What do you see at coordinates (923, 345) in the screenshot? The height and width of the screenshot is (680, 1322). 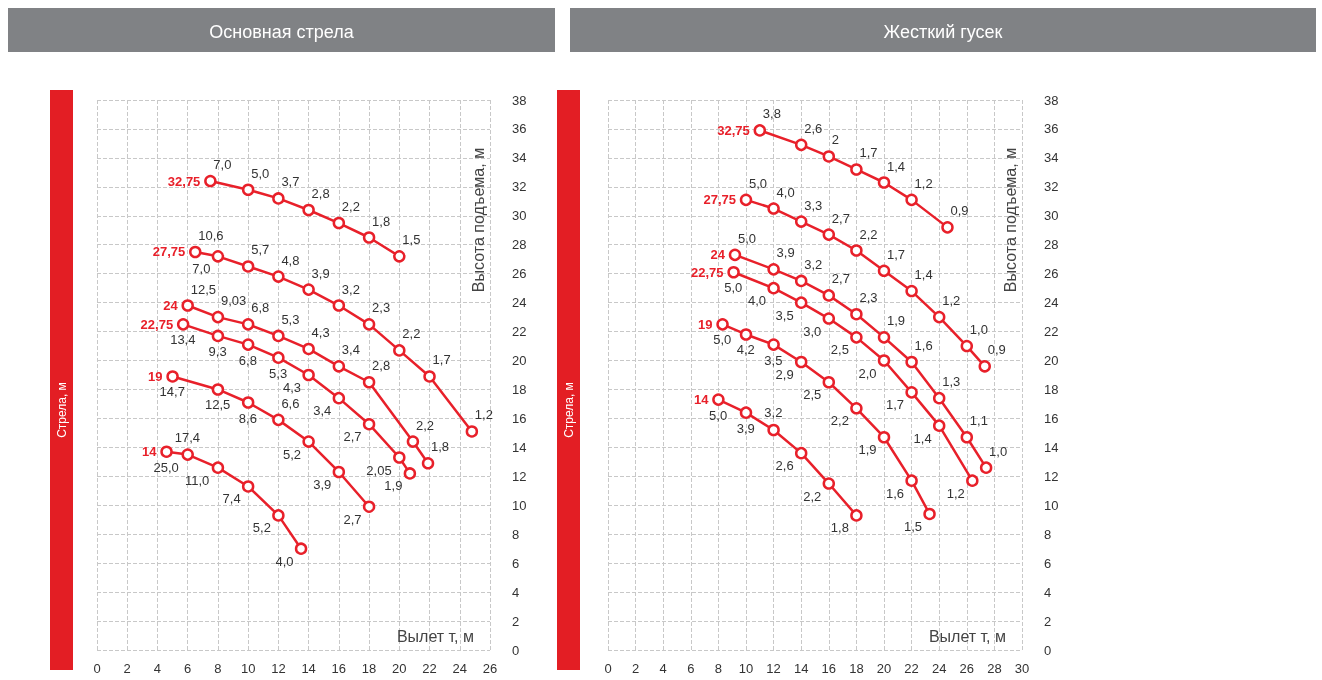 I see `annotation: 1,6` at bounding box center [923, 345].